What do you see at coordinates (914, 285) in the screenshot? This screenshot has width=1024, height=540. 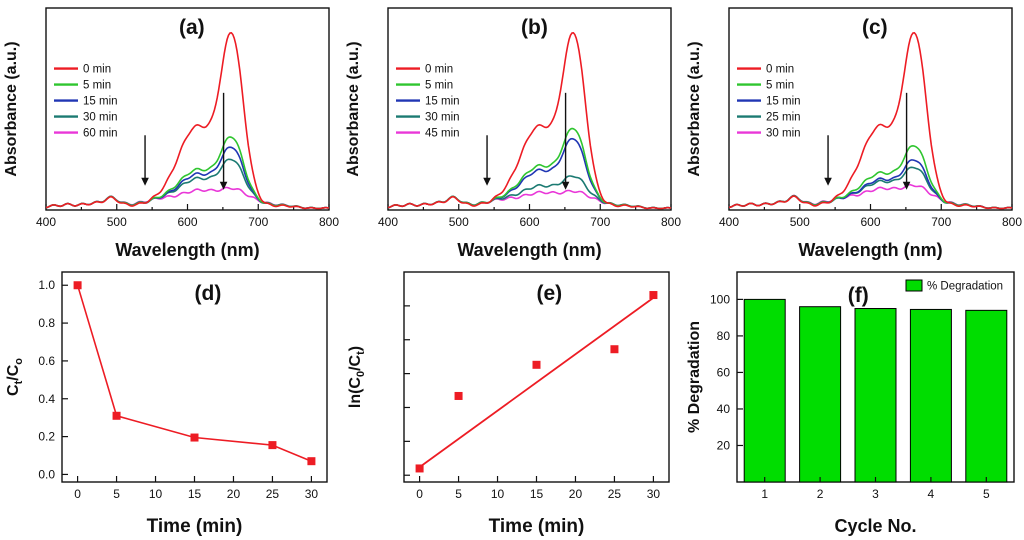 I see `legend-swatch` at bounding box center [914, 285].